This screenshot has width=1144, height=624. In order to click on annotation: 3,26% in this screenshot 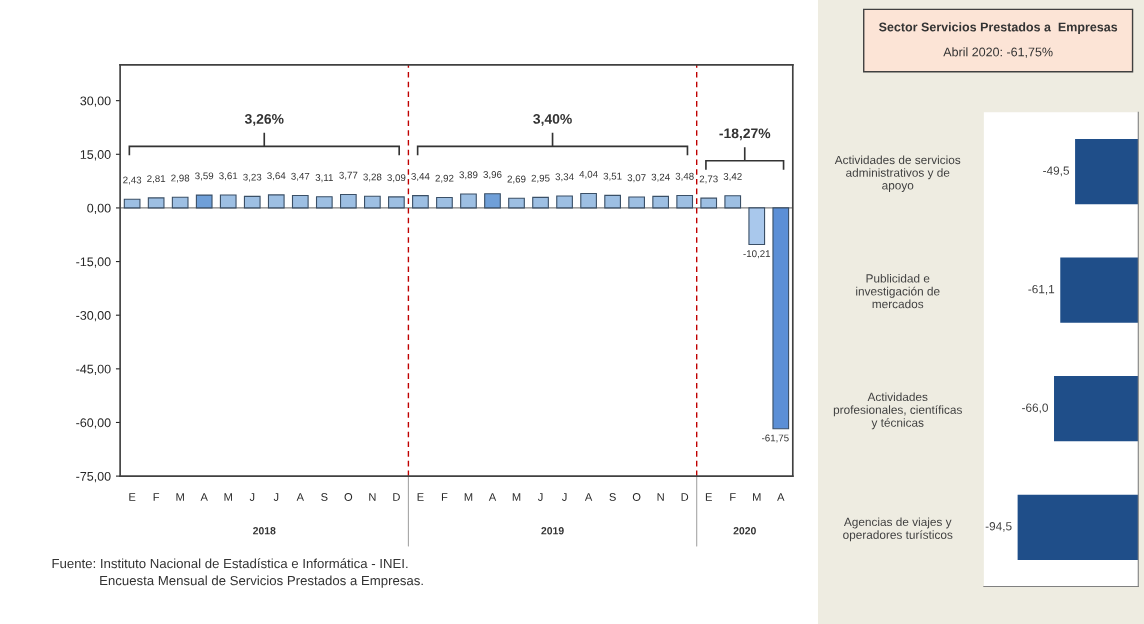, I will do `click(264, 120)`.